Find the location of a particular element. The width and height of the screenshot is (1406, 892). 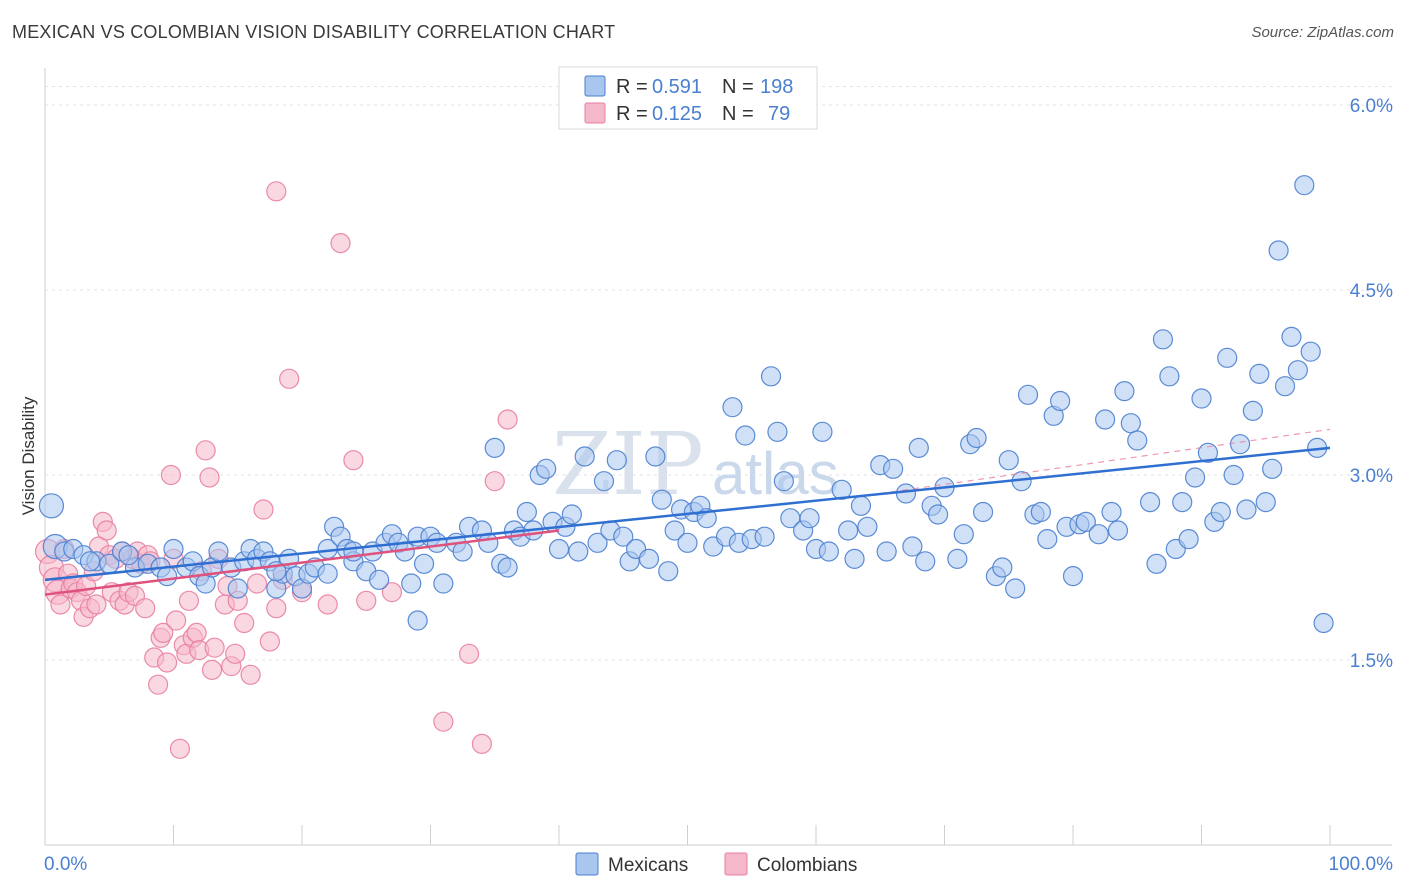

trend-line-colombians is located at coordinates (302, 562).